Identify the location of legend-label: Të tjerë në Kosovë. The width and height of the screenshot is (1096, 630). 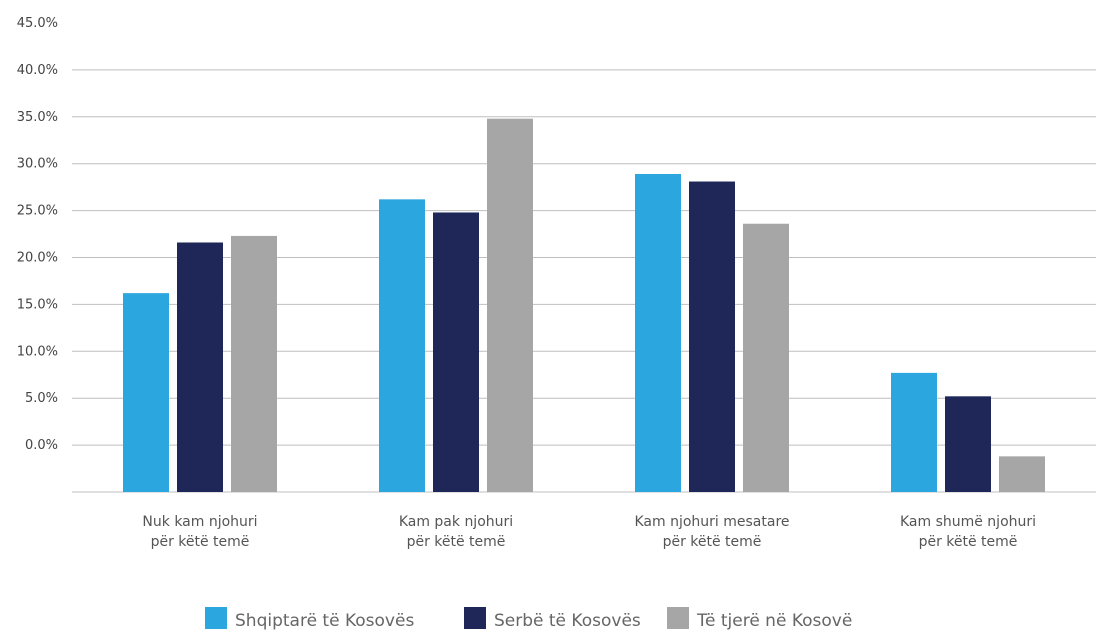
(774, 620).